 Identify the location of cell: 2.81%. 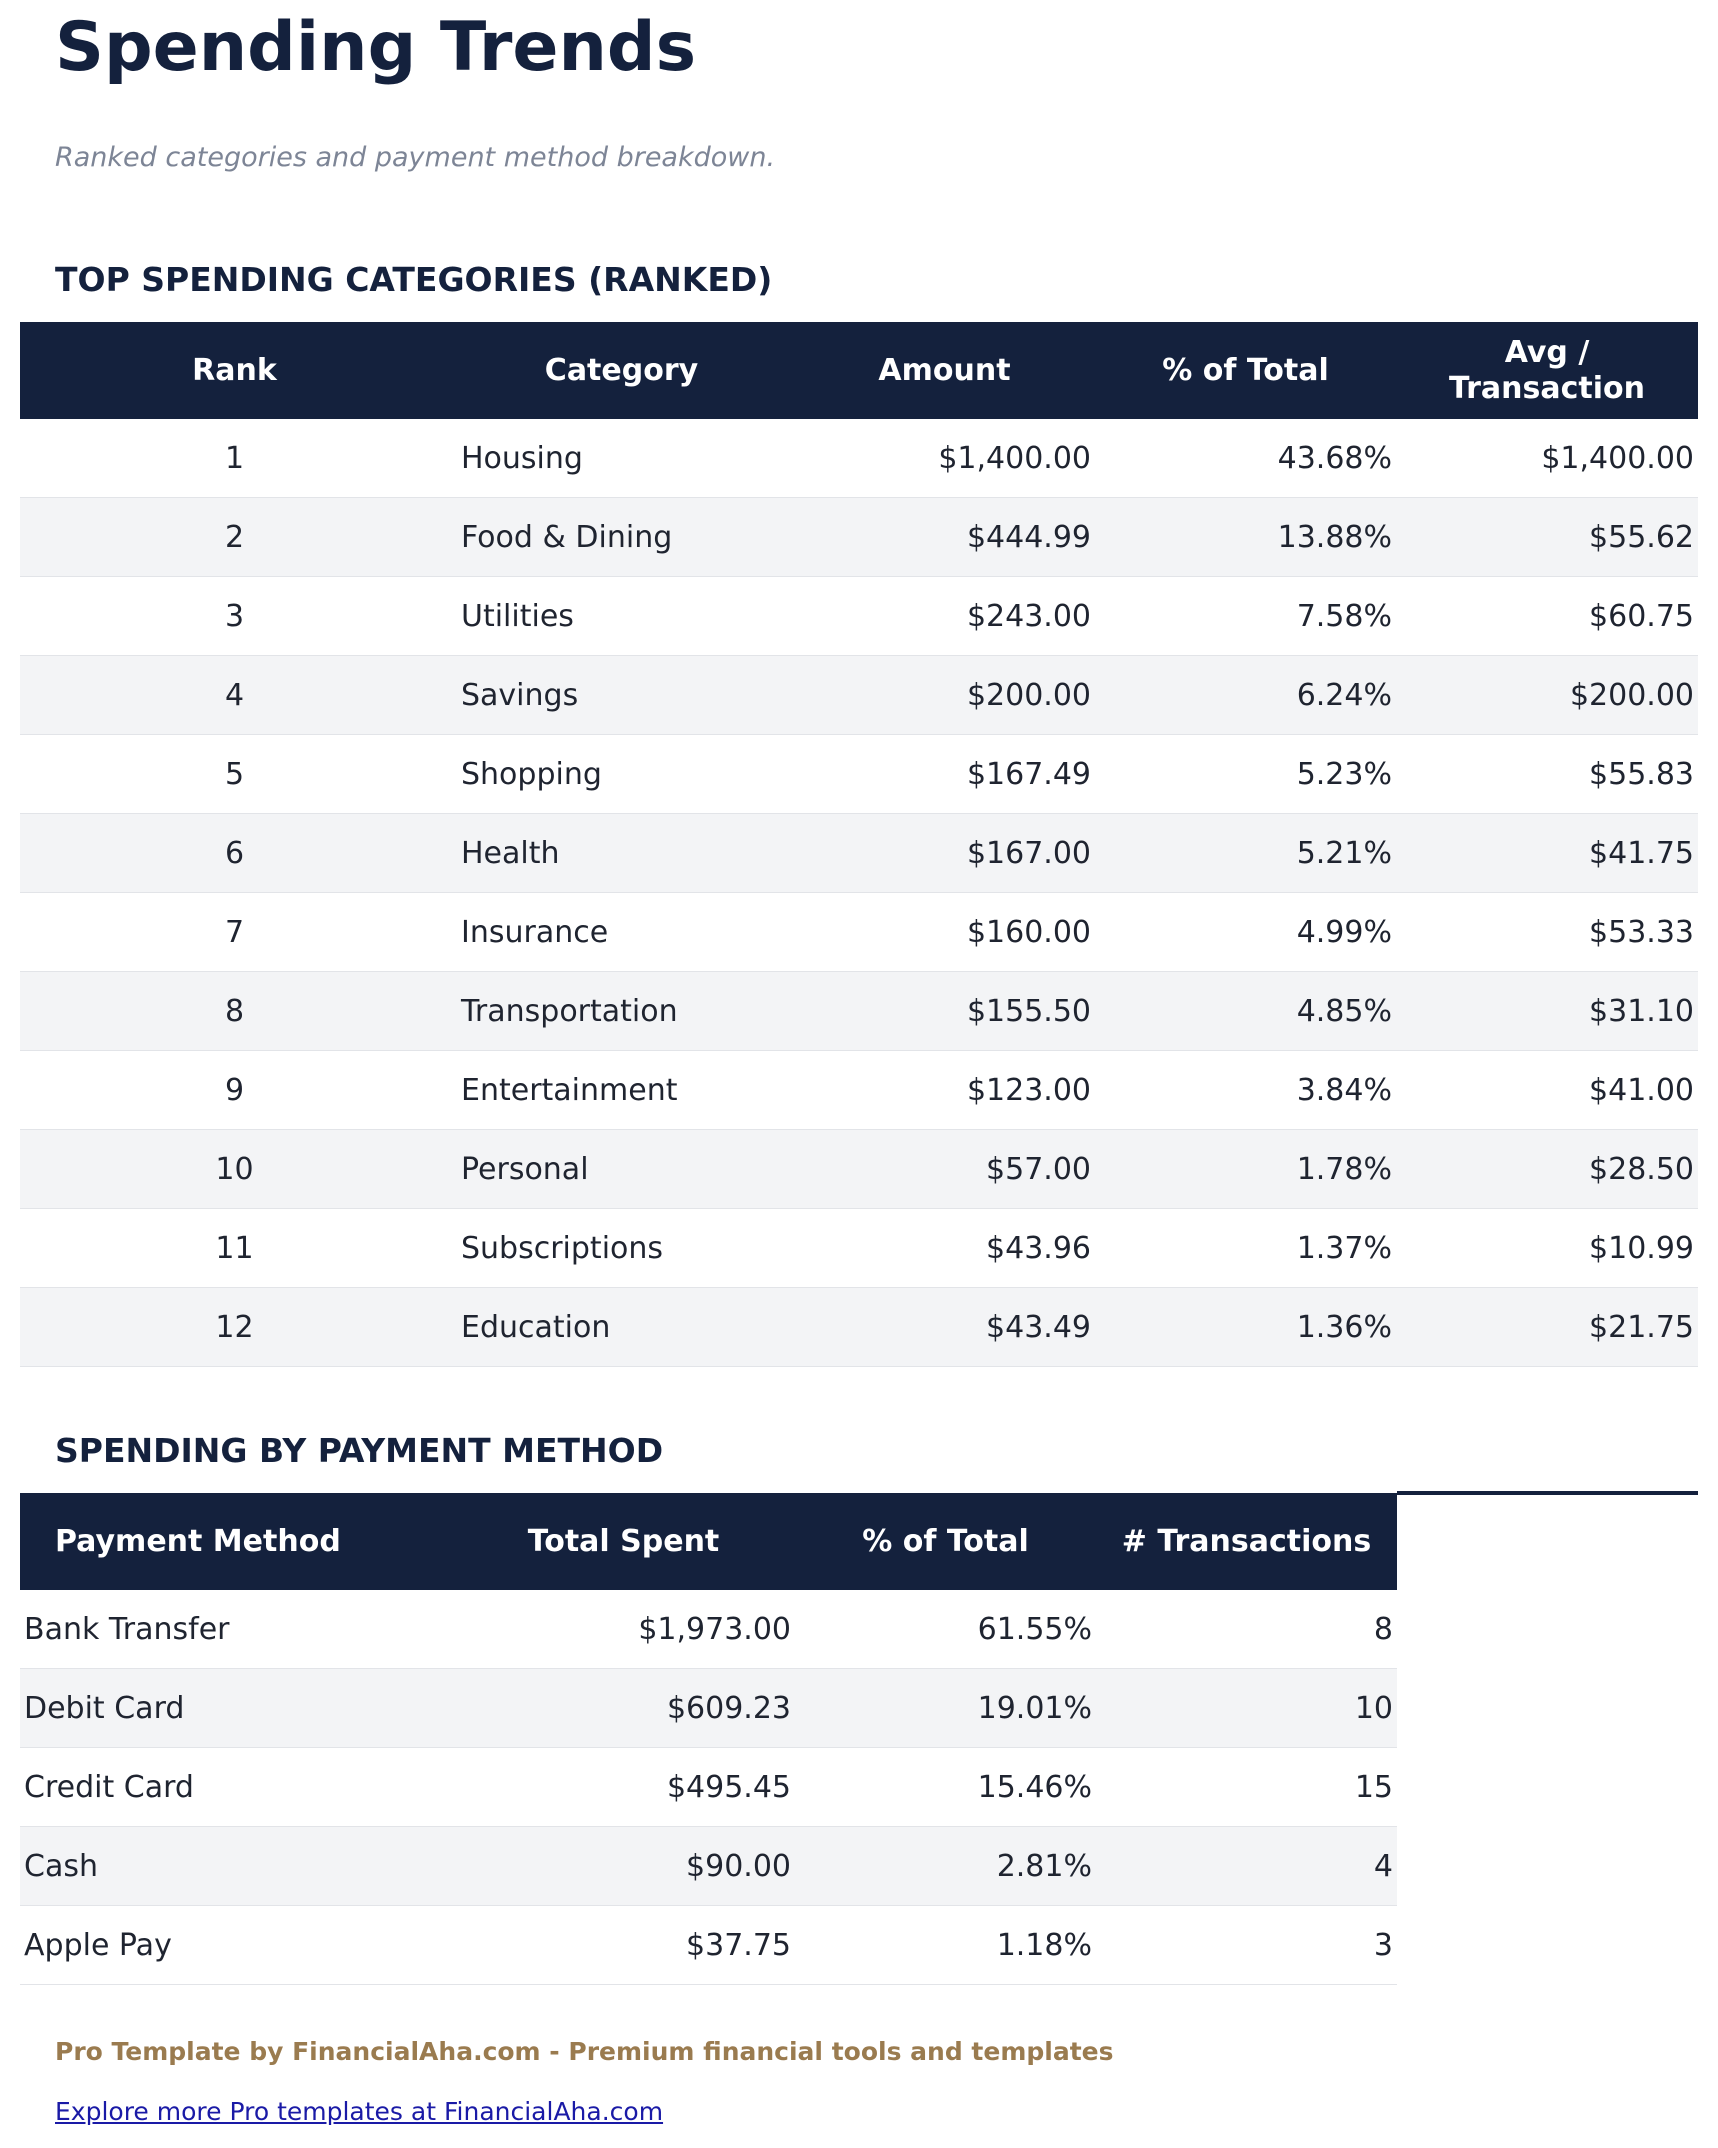
(945, 1866).